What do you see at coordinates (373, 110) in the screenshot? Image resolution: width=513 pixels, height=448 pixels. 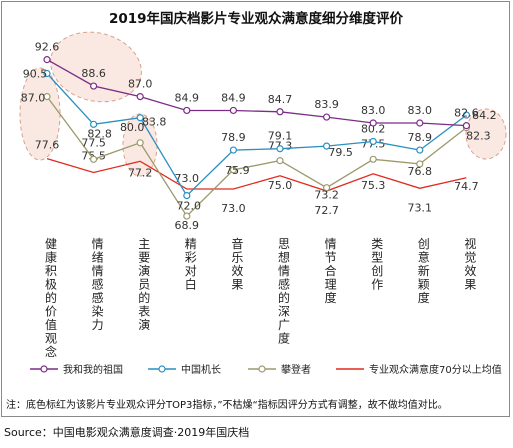 I see `data-label-0-7: 83.0` at bounding box center [373, 110].